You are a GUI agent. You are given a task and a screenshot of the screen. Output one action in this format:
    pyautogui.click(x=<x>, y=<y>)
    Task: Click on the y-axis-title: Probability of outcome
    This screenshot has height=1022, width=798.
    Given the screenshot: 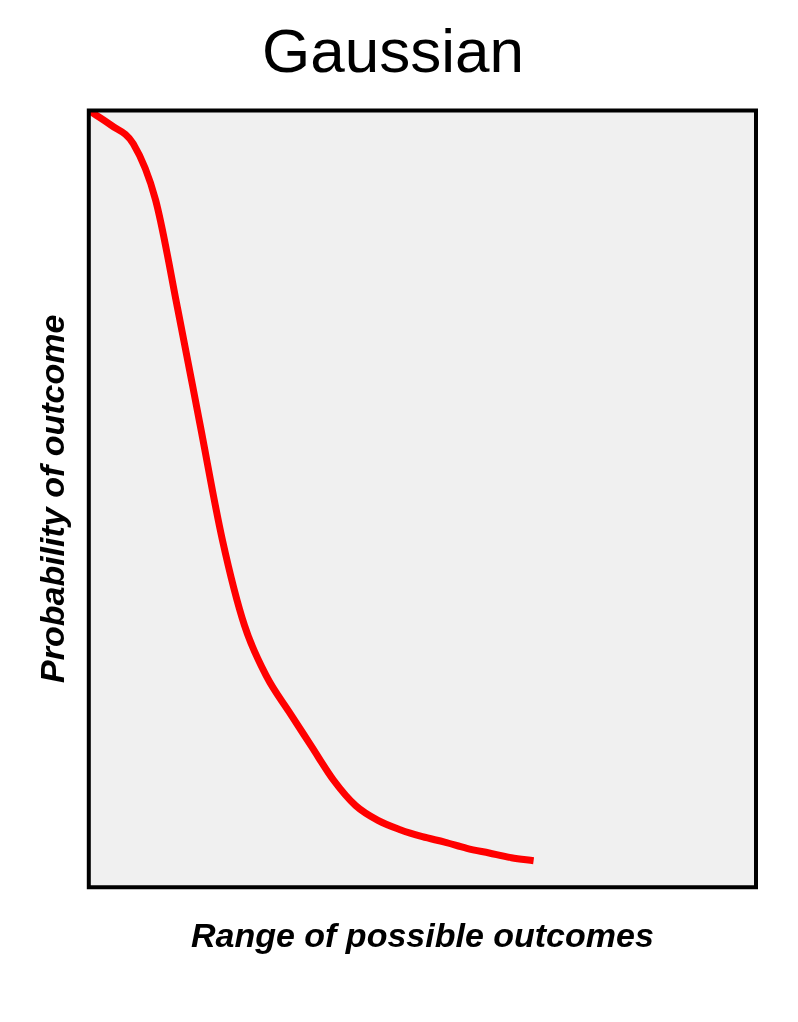 What is the action you would take?
    pyautogui.click(x=51, y=498)
    